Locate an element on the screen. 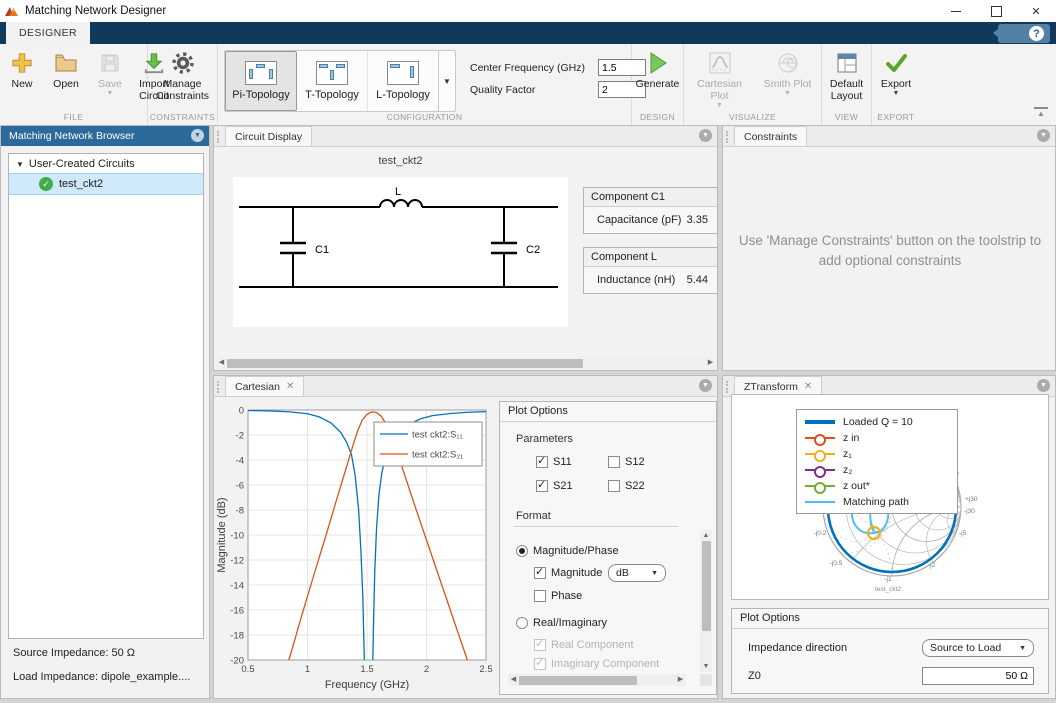  capacitance-value: 3.35 is located at coordinates (697, 220).